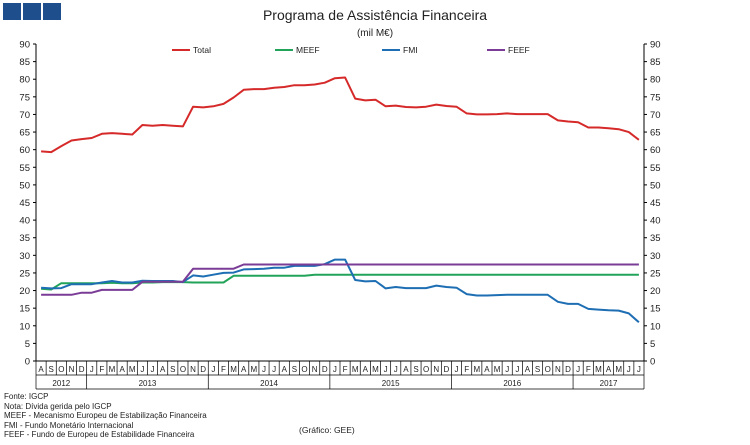 The height and width of the screenshot is (445, 750). I want to click on series-line-fmi, so click(340, 291).